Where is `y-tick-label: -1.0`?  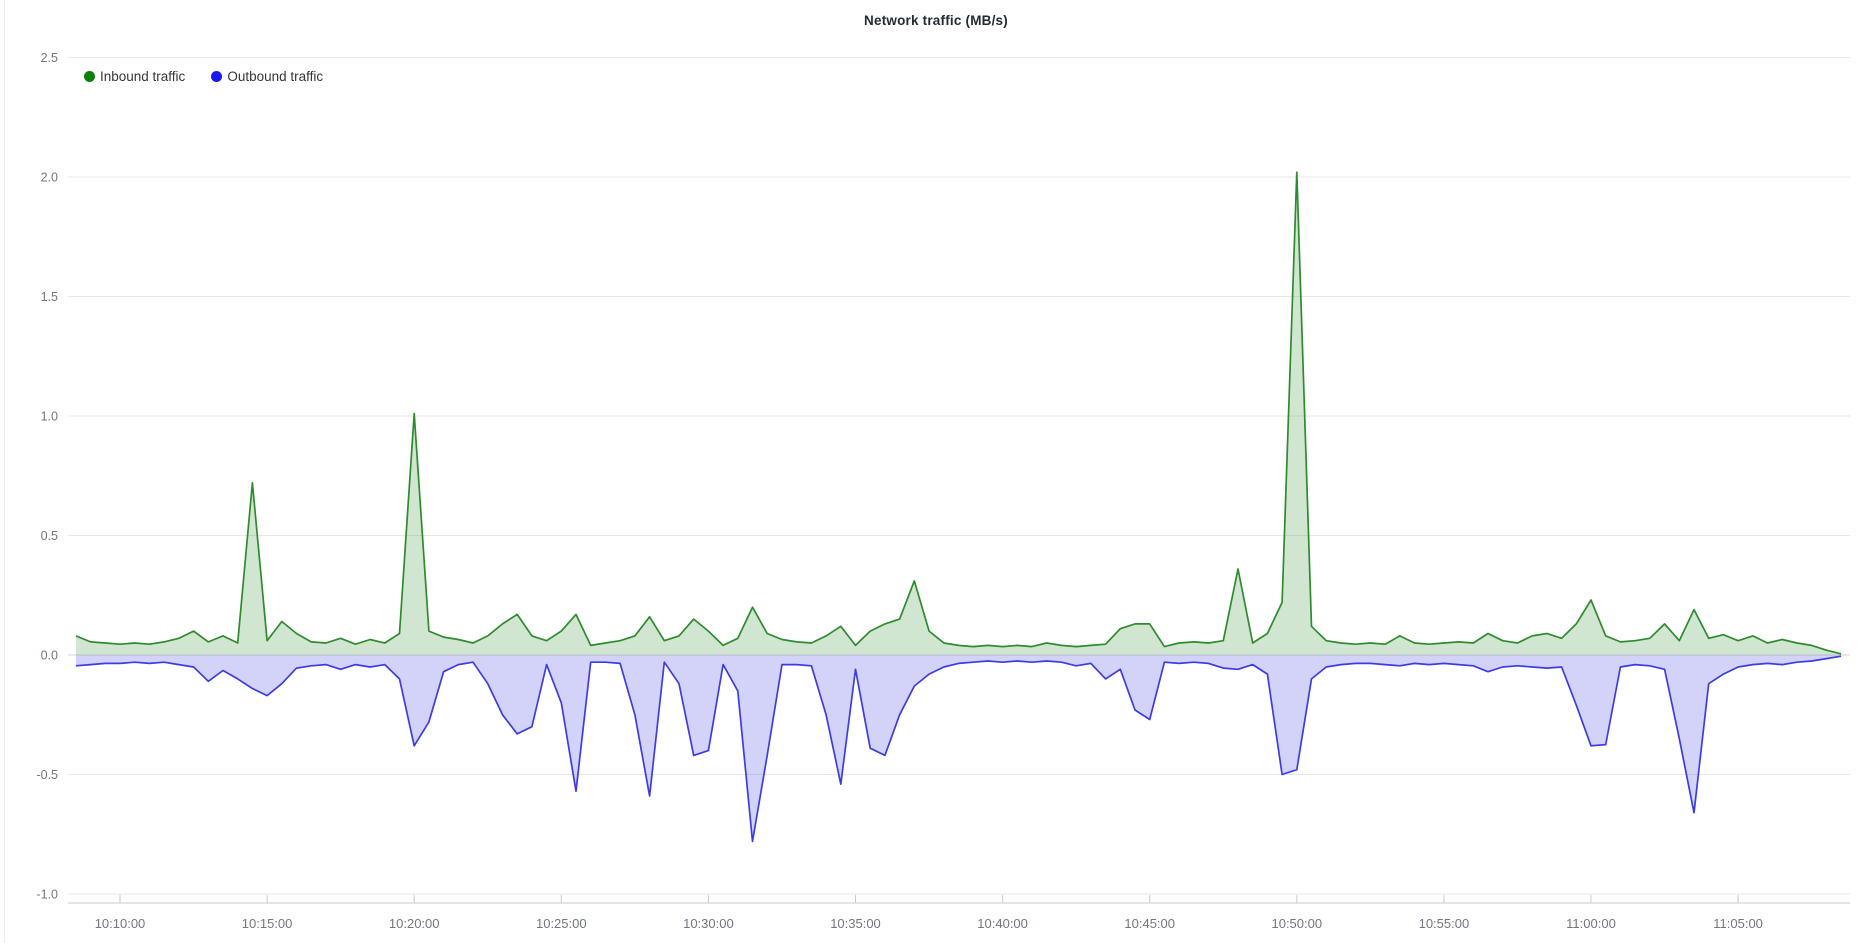 y-tick-label: -1.0 is located at coordinates (47, 895).